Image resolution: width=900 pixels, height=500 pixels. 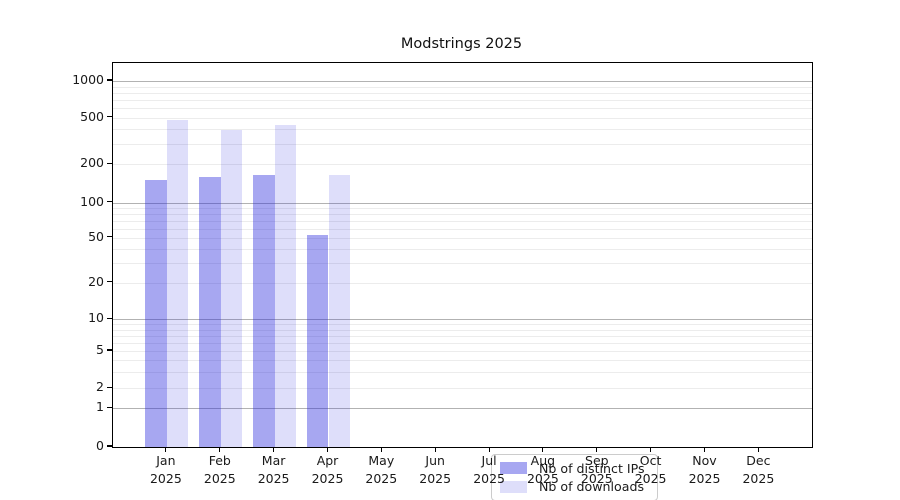 What do you see at coordinates (381, 449) in the screenshot?
I see `x-tick-mark-may` at bounding box center [381, 449].